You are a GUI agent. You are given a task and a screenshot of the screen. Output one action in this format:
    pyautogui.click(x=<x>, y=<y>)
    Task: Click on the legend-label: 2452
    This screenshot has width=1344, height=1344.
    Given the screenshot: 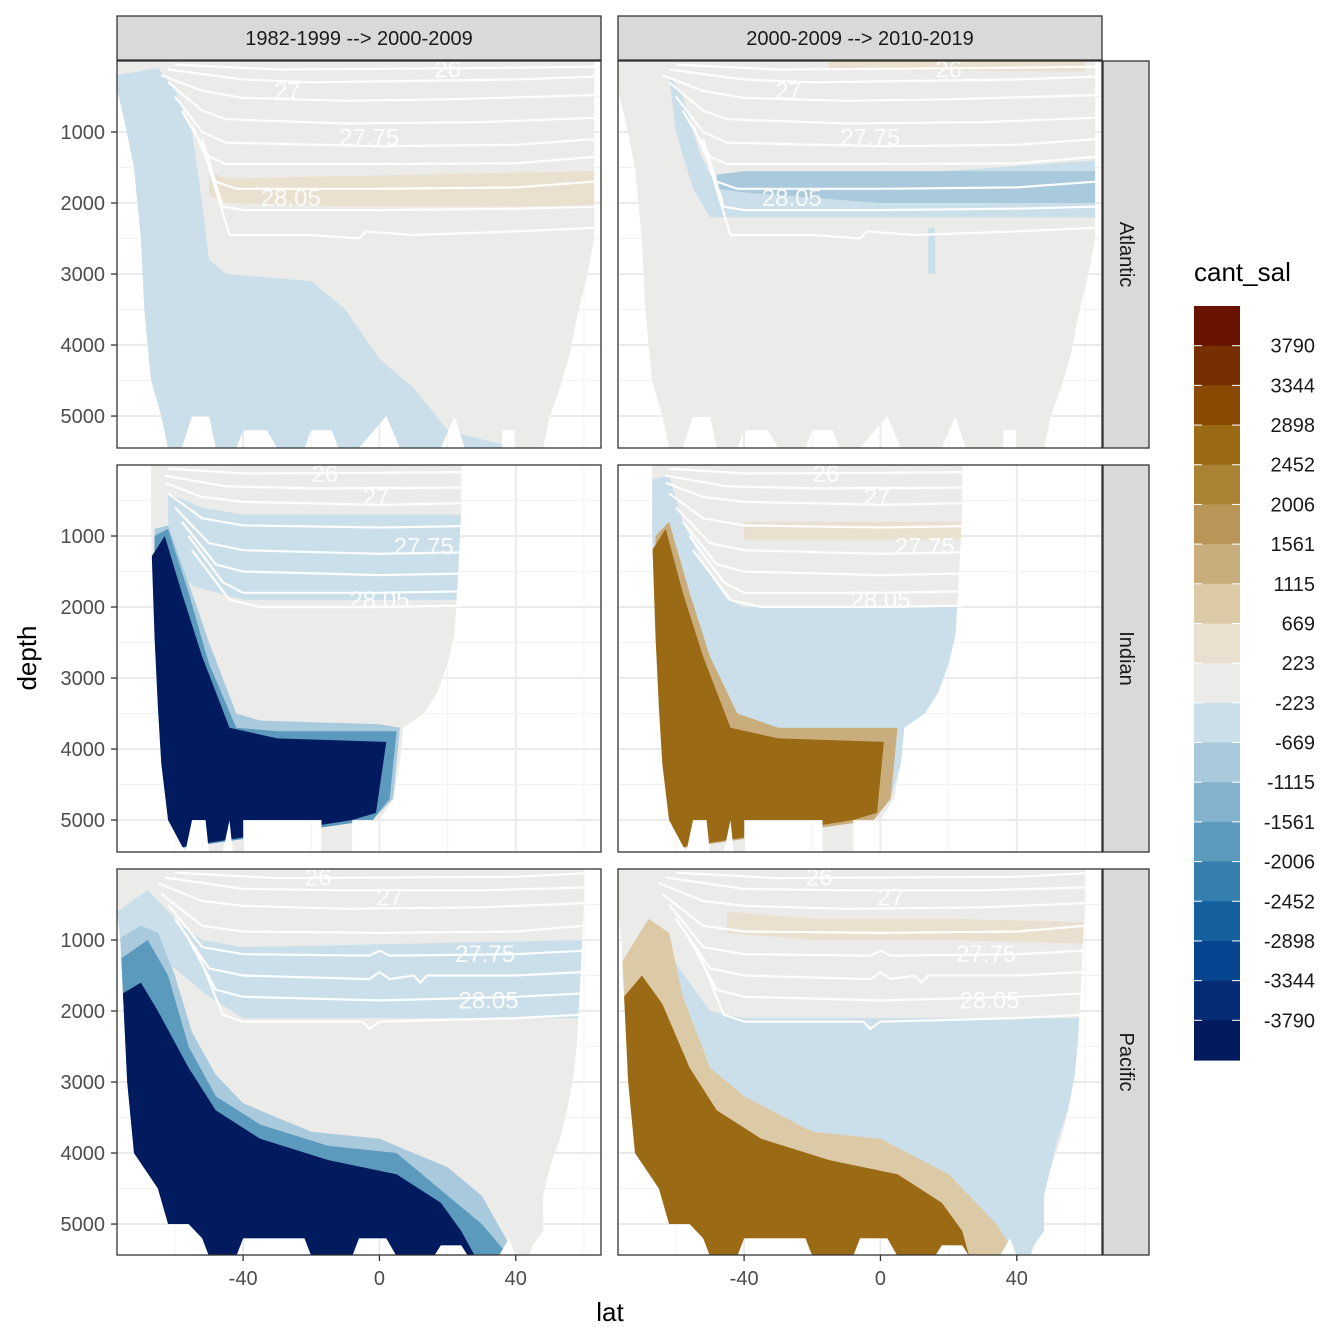 What is the action you would take?
    pyautogui.click(x=1293, y=466)
    